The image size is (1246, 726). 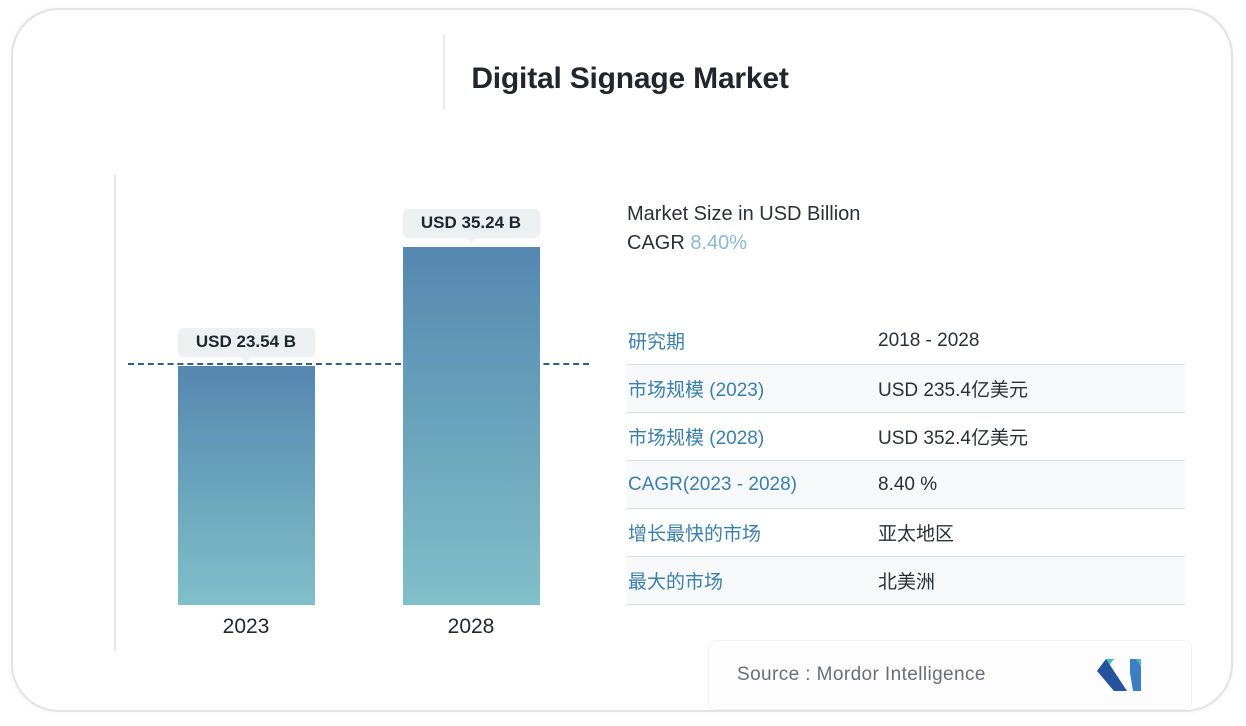 I want to click on table-row: 增长最快的市场 亚太地区, so click(x=906, y=533).